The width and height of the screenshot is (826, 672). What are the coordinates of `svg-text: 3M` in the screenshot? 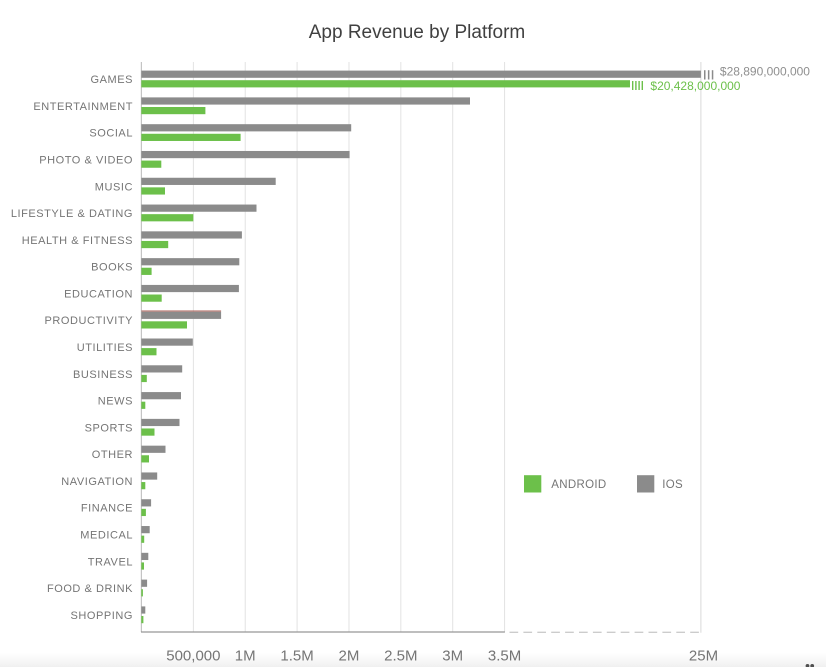 It's located at (452, 655).